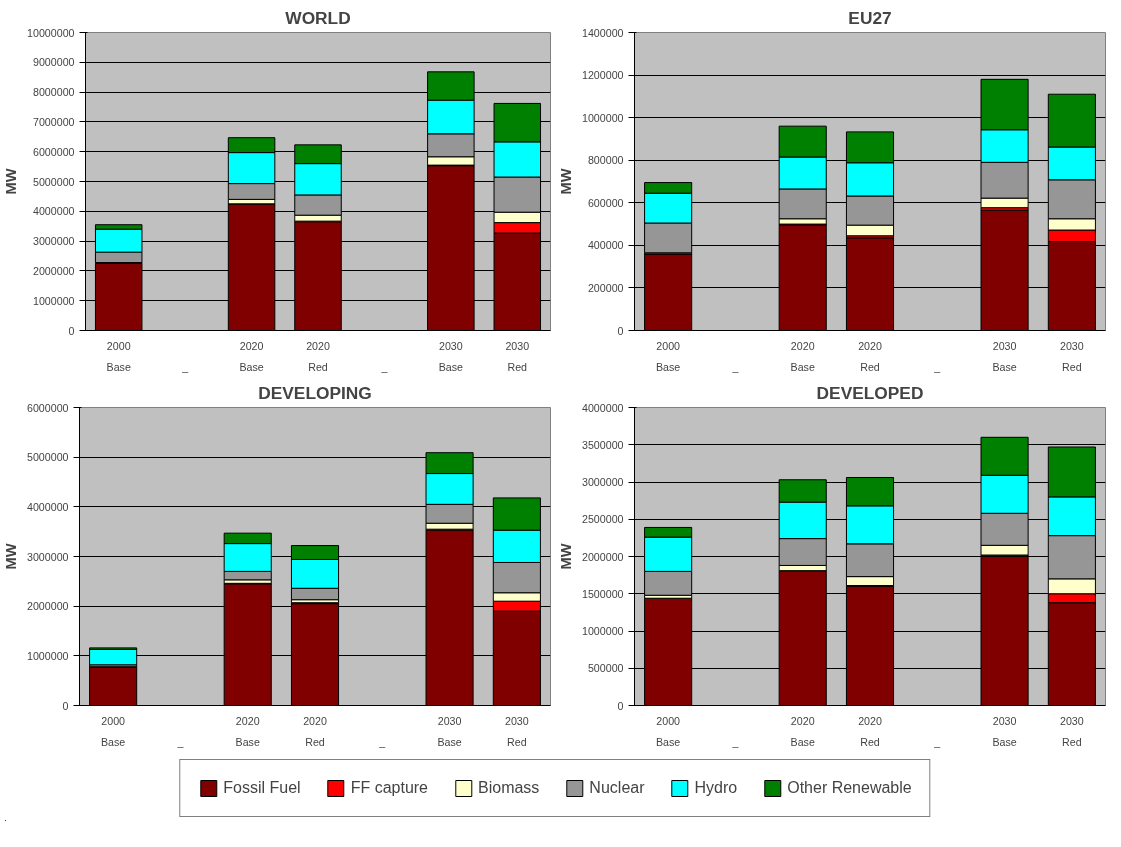 The width and height of the screenshot is (1121, 847). What do you see at coordinates (603, 32) in the screenshot?
I see `y-tick-label: 1400000` at bounding box center [603, 32].